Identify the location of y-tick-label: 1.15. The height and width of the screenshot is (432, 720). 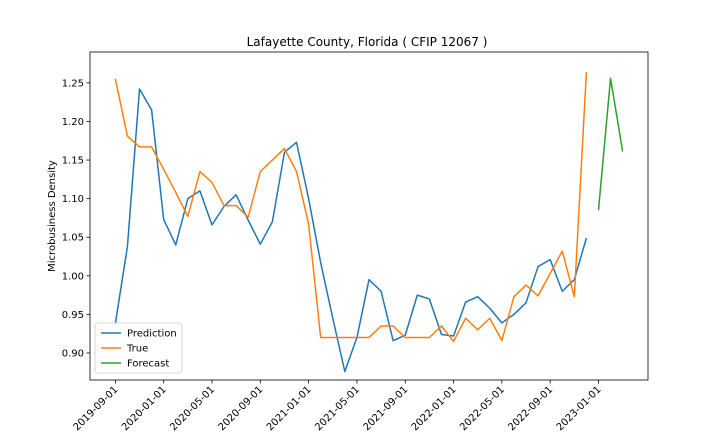
(73, 161).